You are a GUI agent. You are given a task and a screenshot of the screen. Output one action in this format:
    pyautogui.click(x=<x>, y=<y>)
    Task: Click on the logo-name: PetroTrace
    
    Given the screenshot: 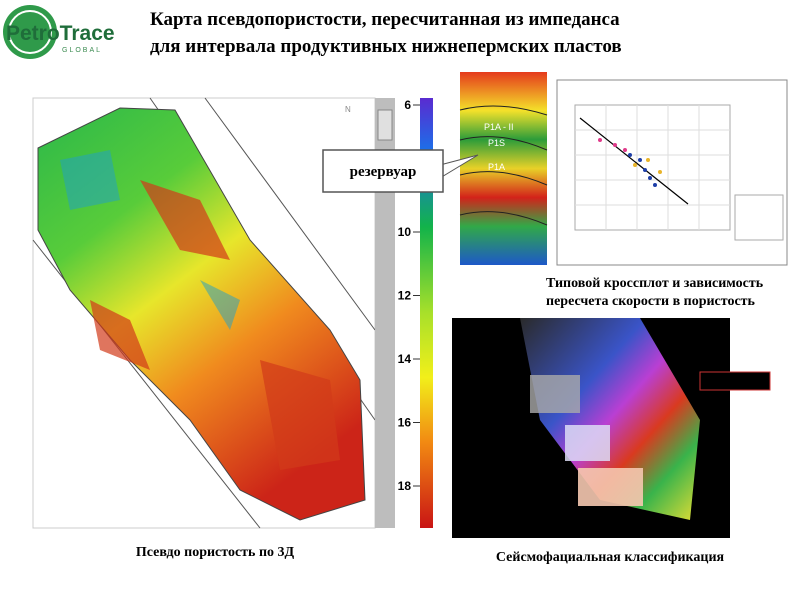 What is the action you would take?
    pyautogui.click(x=60, y=33)
    